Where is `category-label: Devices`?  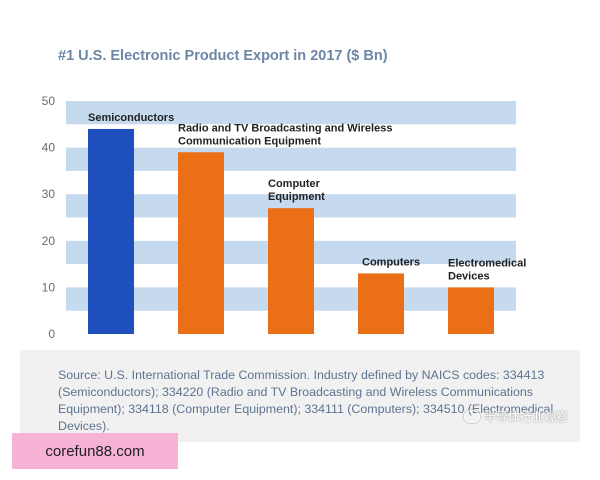
category-label: Devices is located at coordinates (469, 276).